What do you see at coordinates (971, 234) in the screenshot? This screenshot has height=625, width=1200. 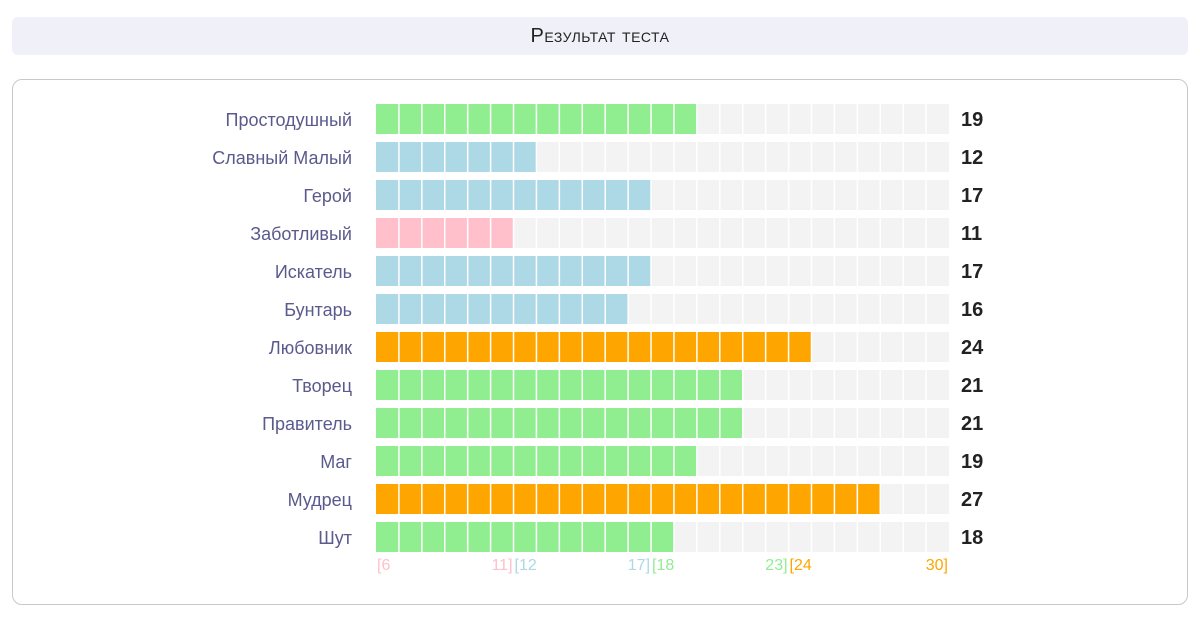 I see `value-label: 11` at bounding box center [971, 234].